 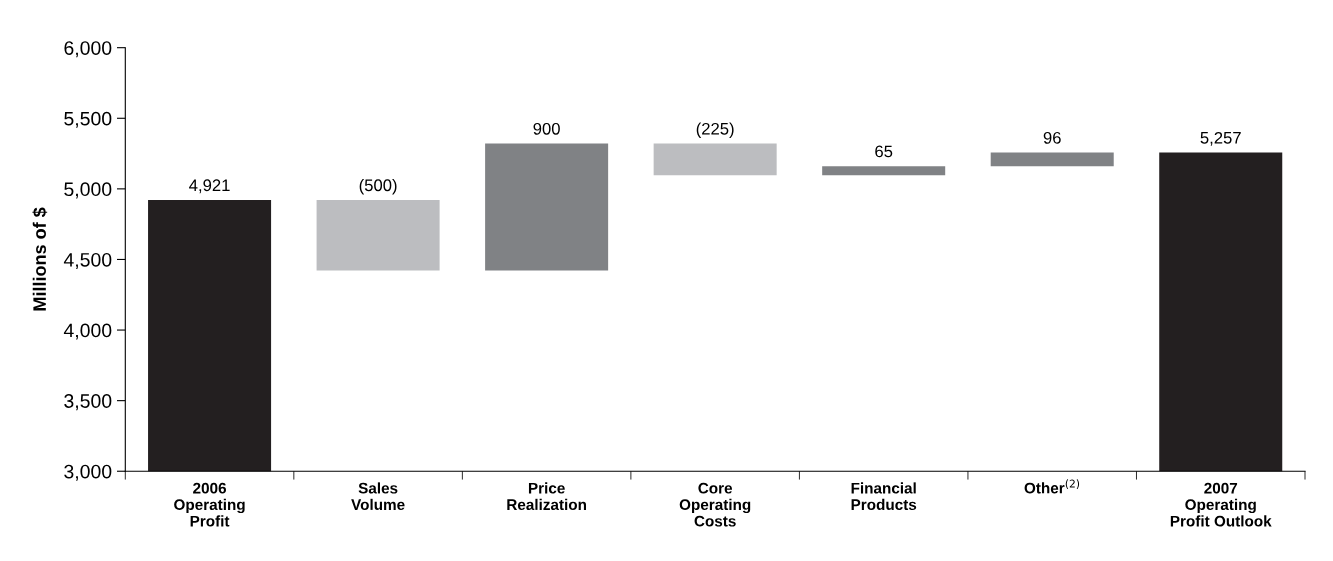 What do you see at coordinates (209, 186) in the screenshot?
I see `data-label: 4,921` at bounding box center [209, 186].